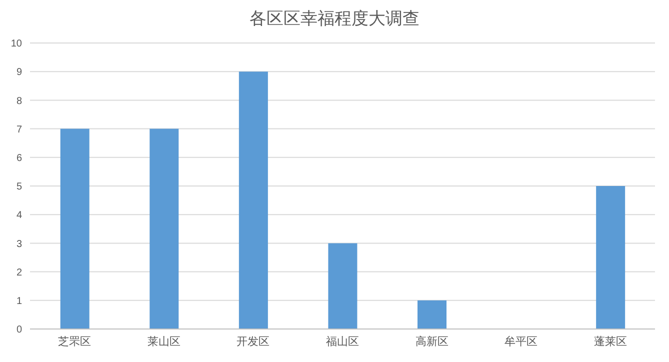 This screenshot has height=362, width=669. Describe the element at coordinates (19, 216) in the screenshot. I see `y-tick-label: 4` at that location.